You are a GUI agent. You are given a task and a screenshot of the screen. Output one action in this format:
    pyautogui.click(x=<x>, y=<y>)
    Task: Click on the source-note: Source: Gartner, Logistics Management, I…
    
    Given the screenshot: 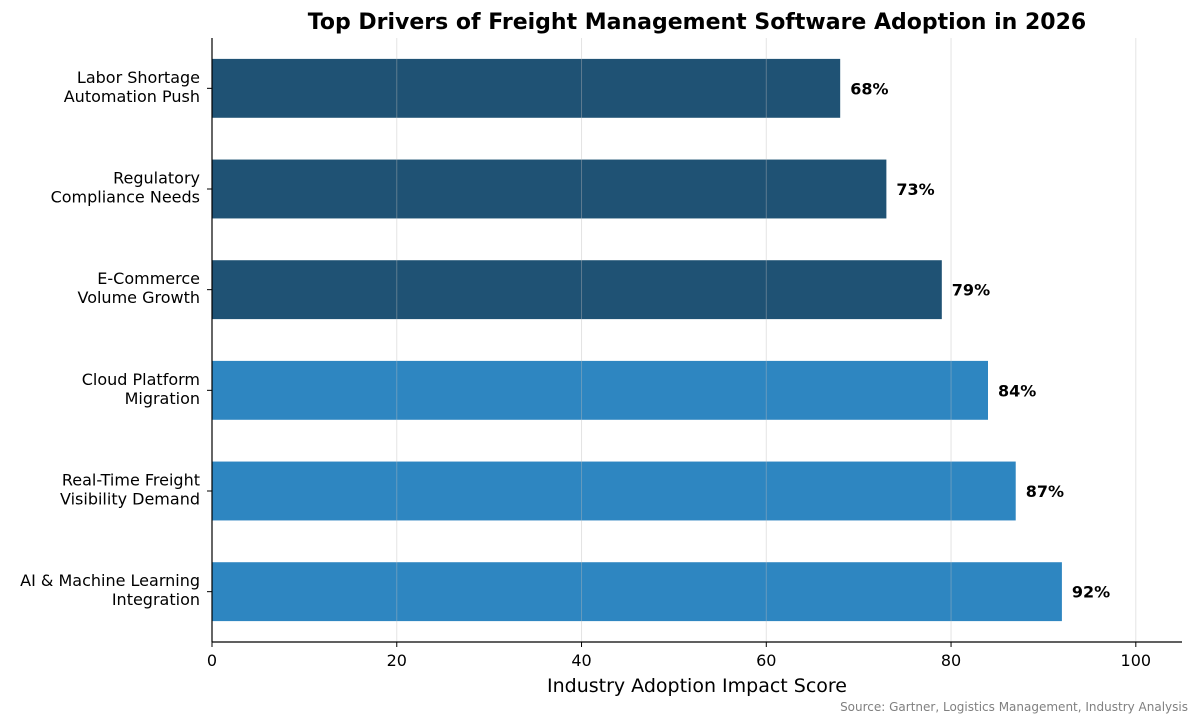 What is the action you would take?
    pyautogui.click(x=1014, y=707)
    